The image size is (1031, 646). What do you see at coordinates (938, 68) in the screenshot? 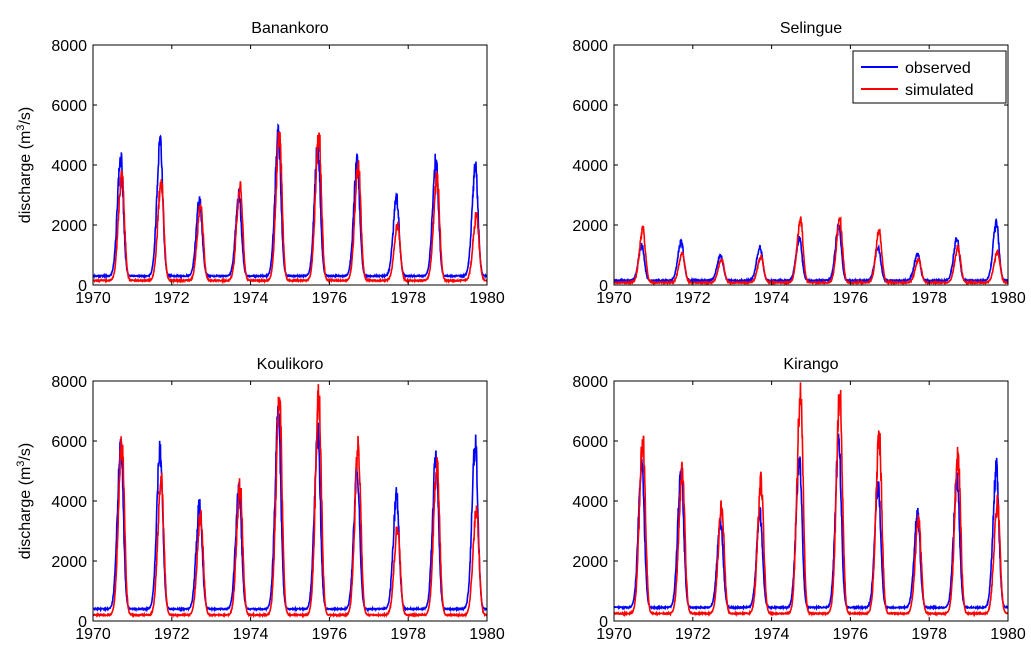
I see `legend-label-observed: observed` at bounding box center [938, 68].